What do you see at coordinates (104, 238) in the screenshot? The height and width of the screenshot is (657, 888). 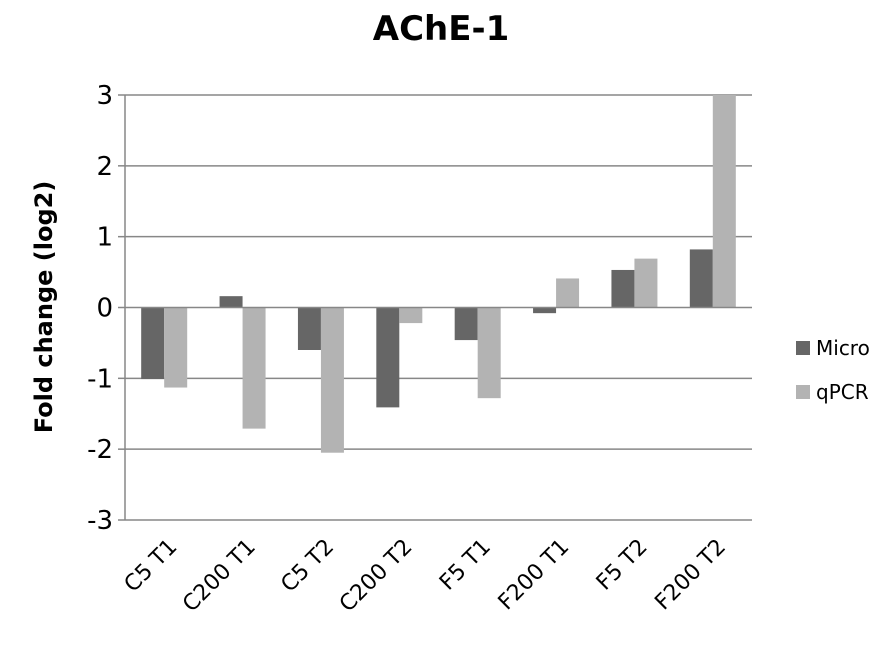 I see `y-tick-label: 1` at bounding box center [104, 238].